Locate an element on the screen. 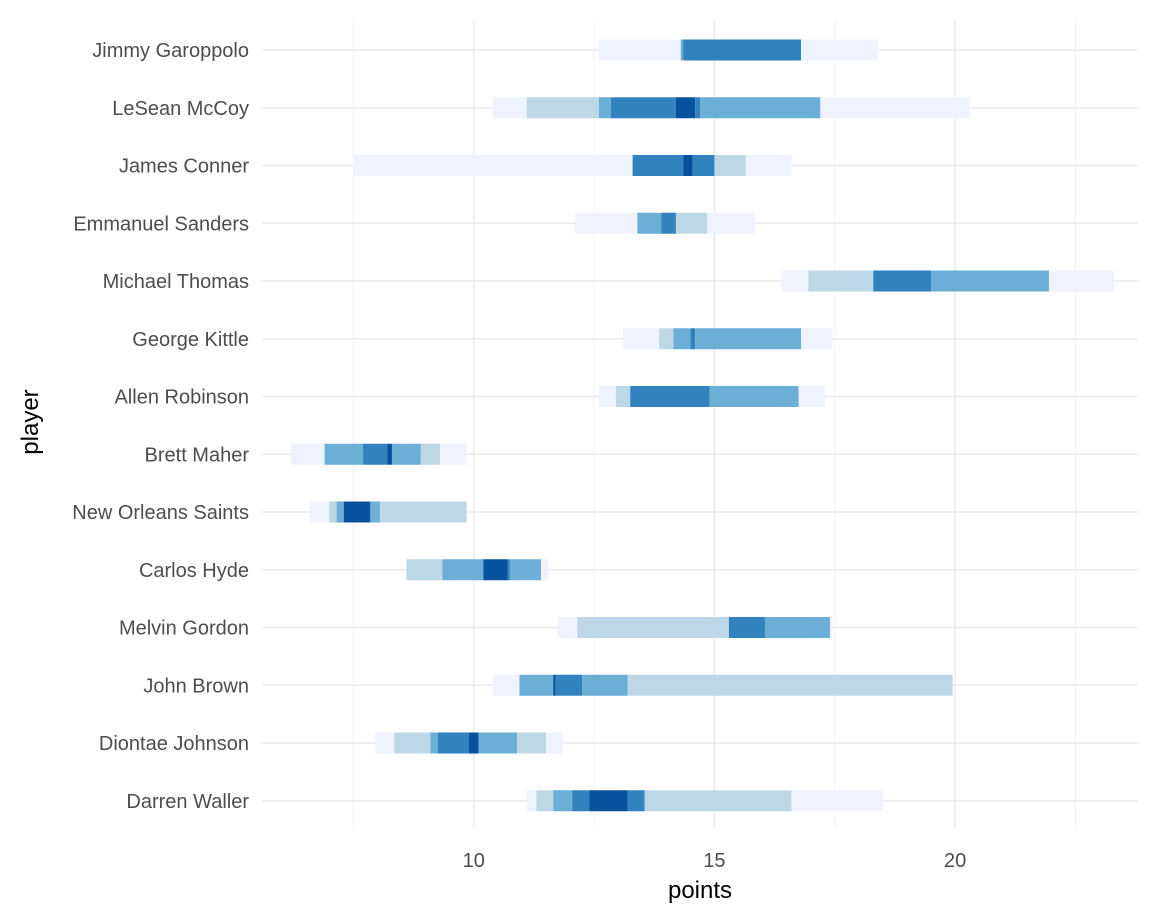  x-tick-label: 15 is located at coordinates (714, 861).